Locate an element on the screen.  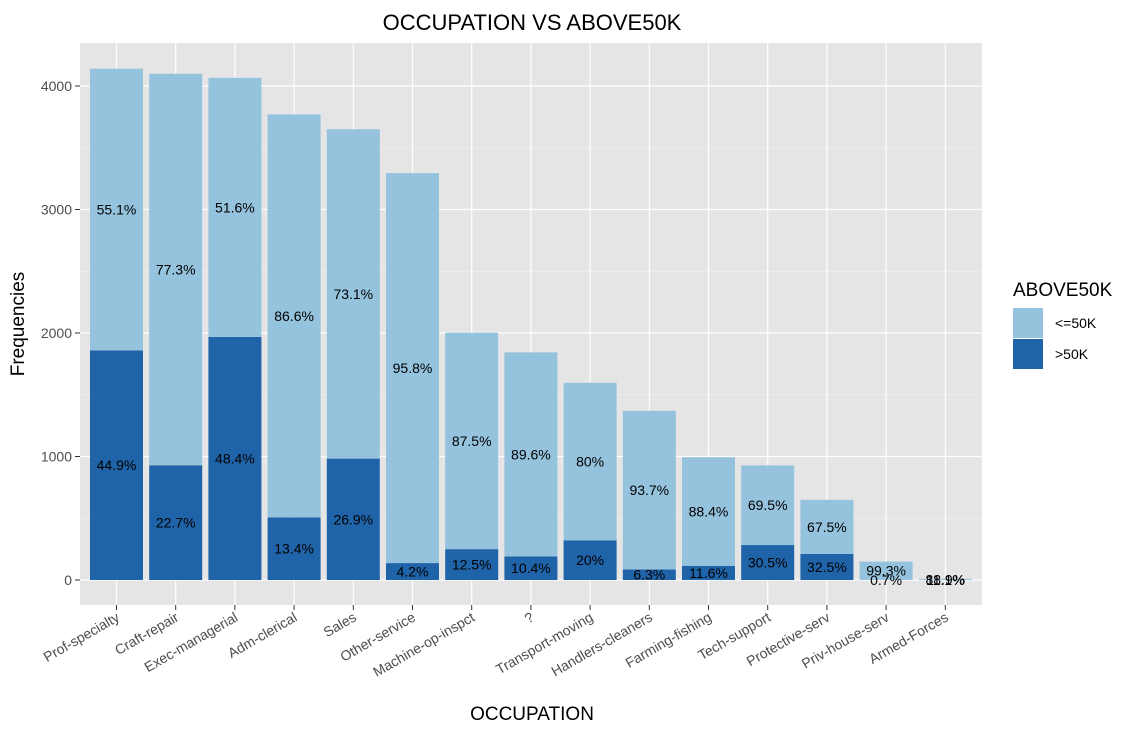
bar-label-above50k: 0.7% is located at coordinates (886, 580).